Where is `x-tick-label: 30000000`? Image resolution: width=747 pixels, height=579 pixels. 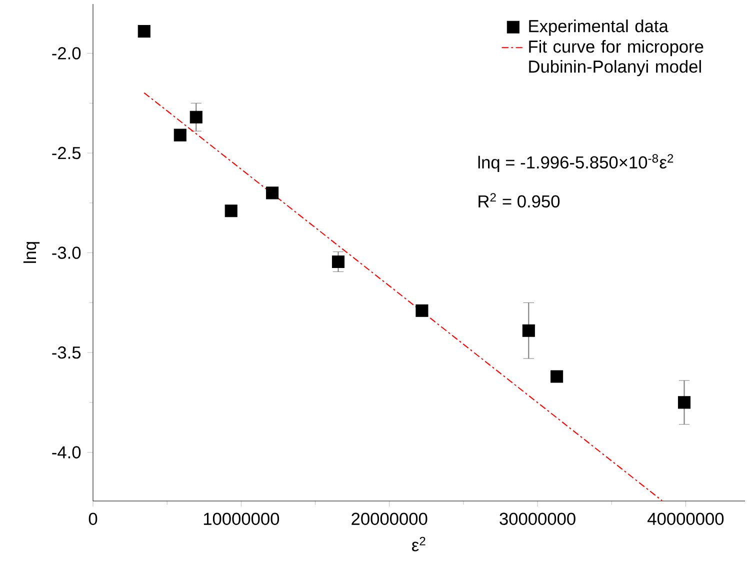 x-tick-label: 30000000 is located at coordinates (538, 518).